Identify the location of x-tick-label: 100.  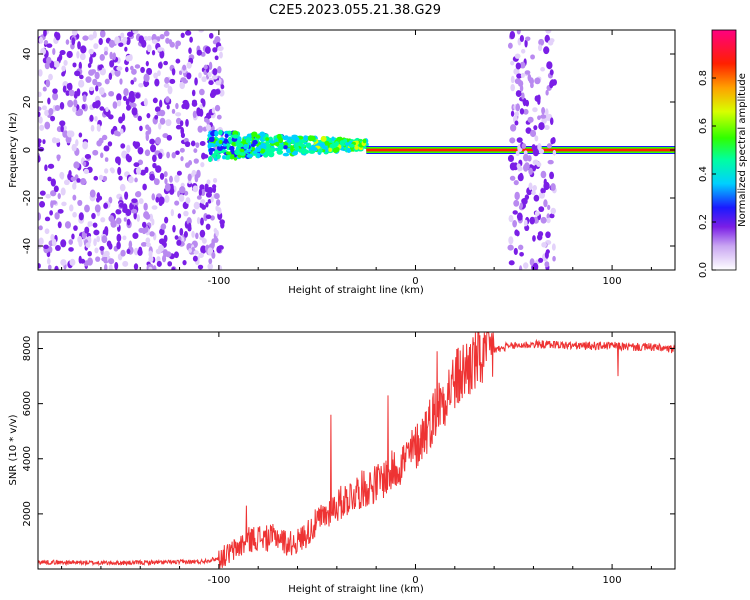
(612, 281).